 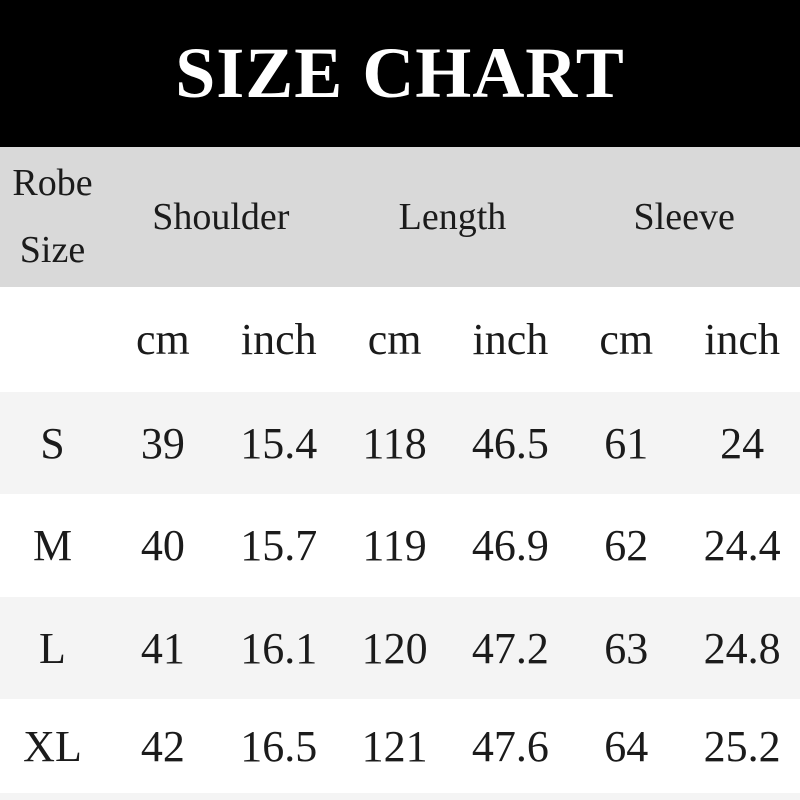 I want to click on value-cell: 118, so click(x=394, y=443).